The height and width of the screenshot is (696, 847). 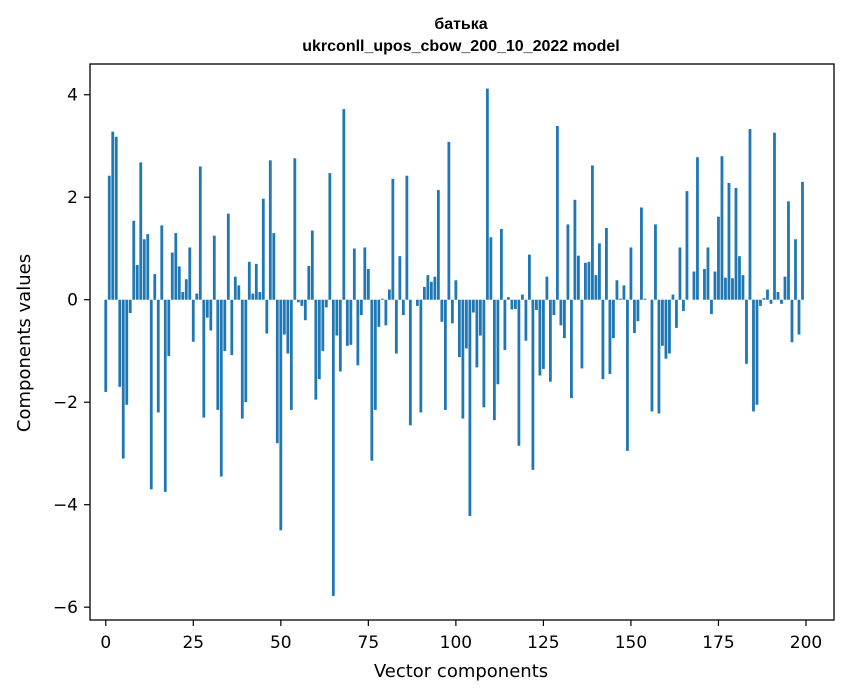 What do you see at coordinates (72, 198) in the screenshot?
I see `y-tick-label: 2` at bounding box center [72, 198].